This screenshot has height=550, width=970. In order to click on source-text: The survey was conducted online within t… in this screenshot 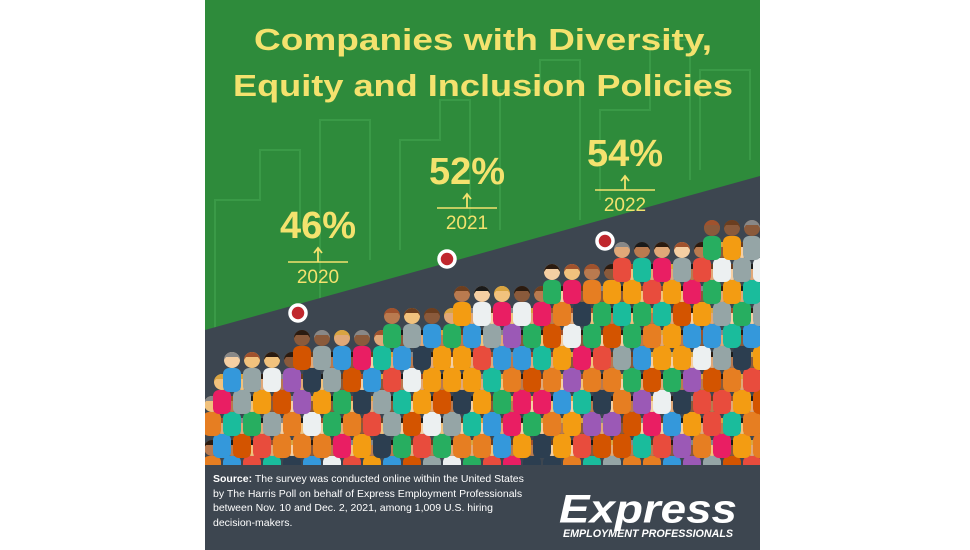, I will do `click(368, 501)`.